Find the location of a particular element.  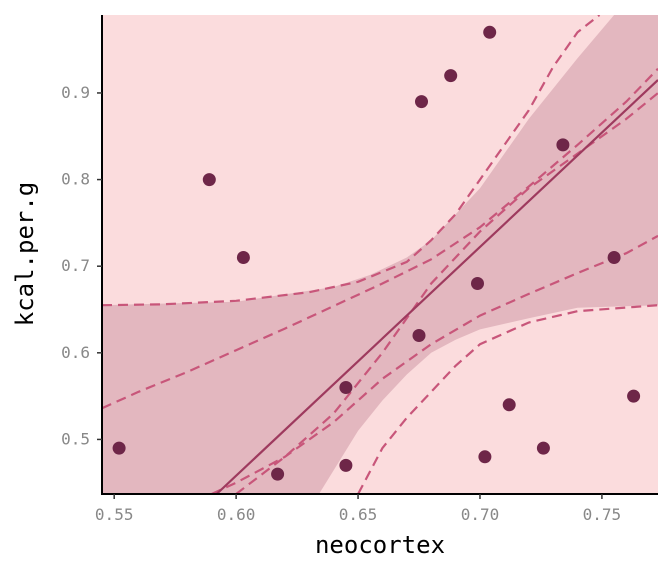

x-tick-label: 0.75 is located at coordinates (602, 514).